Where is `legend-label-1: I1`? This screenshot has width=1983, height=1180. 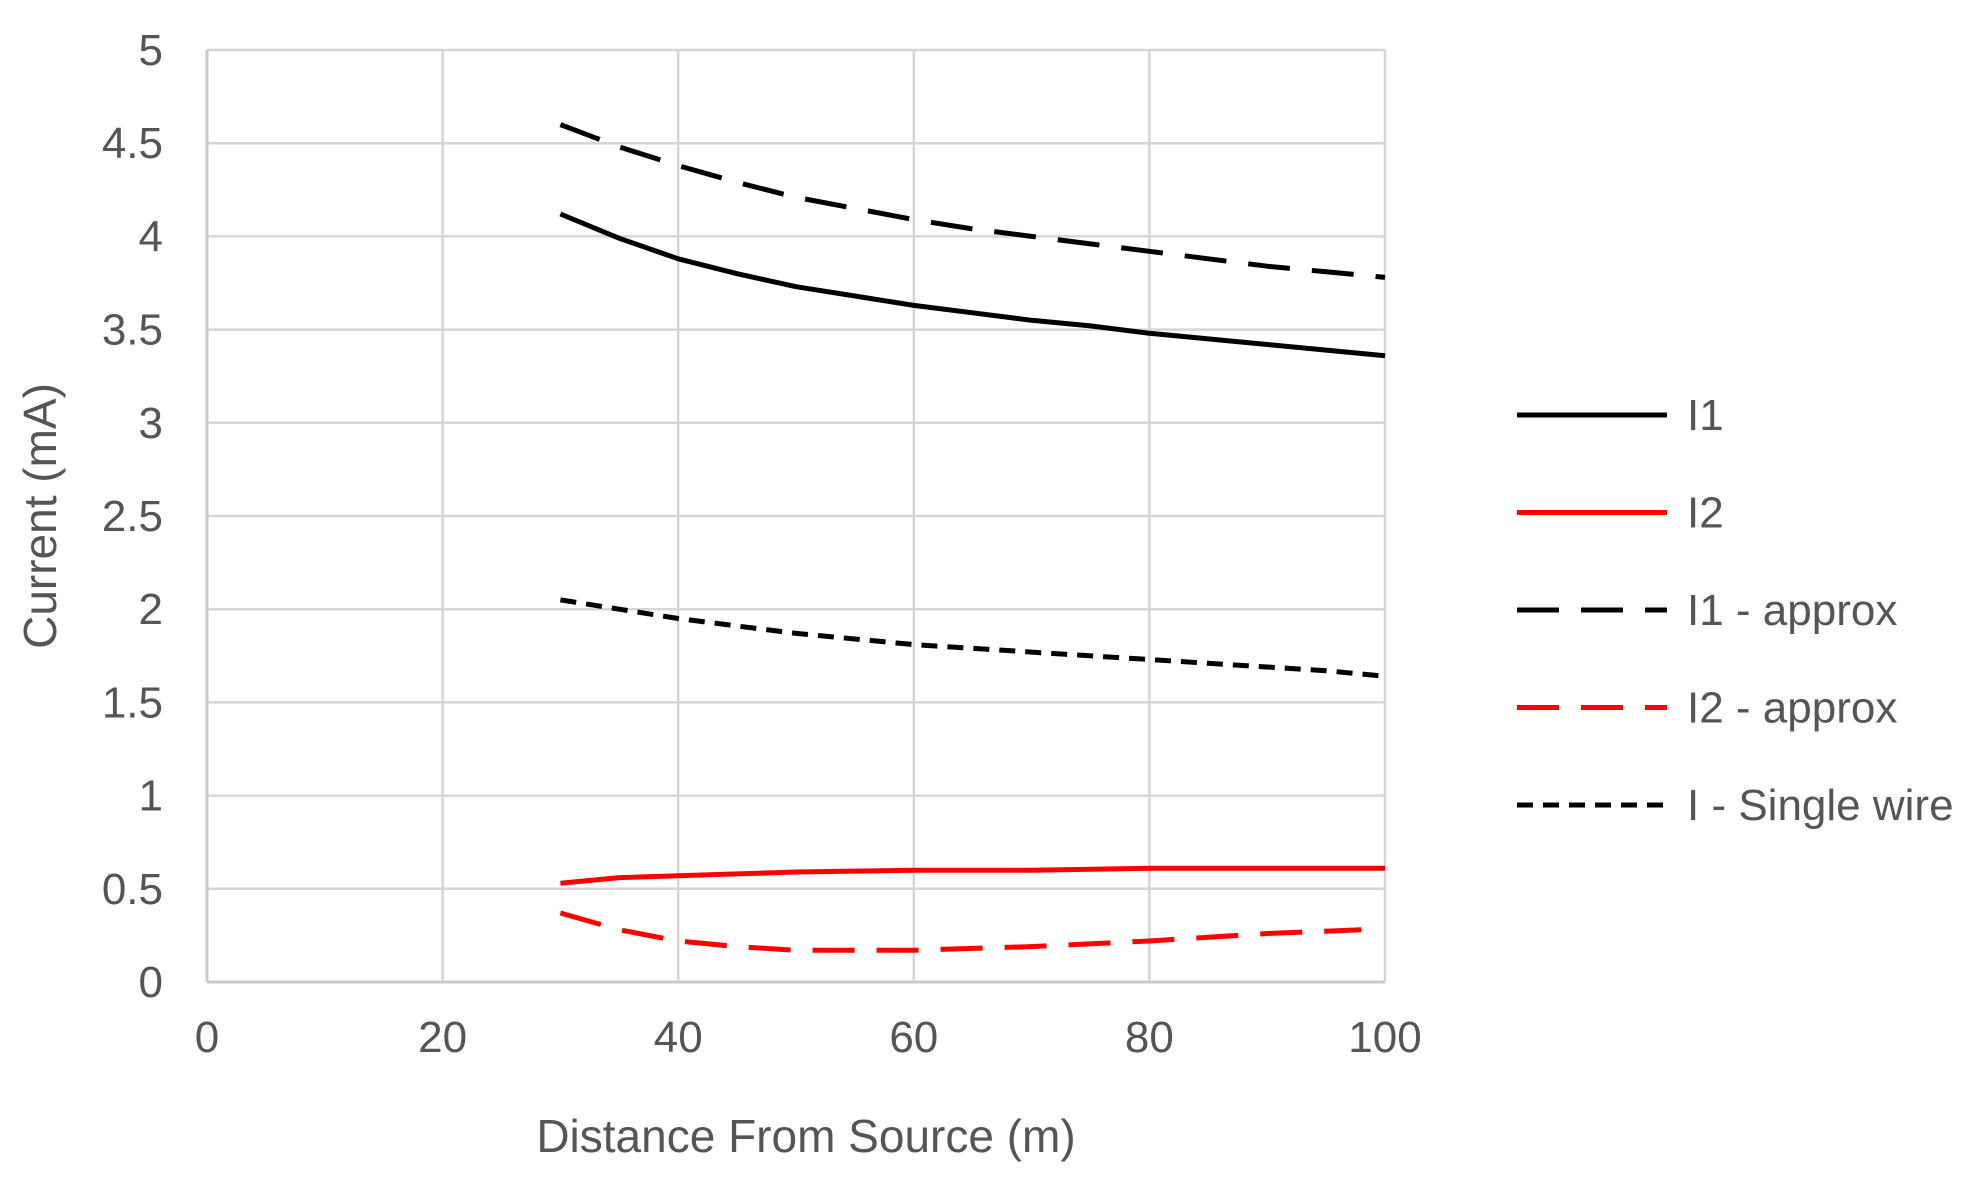
legend-label-1: I1 is located at coordinates (1705, 415).